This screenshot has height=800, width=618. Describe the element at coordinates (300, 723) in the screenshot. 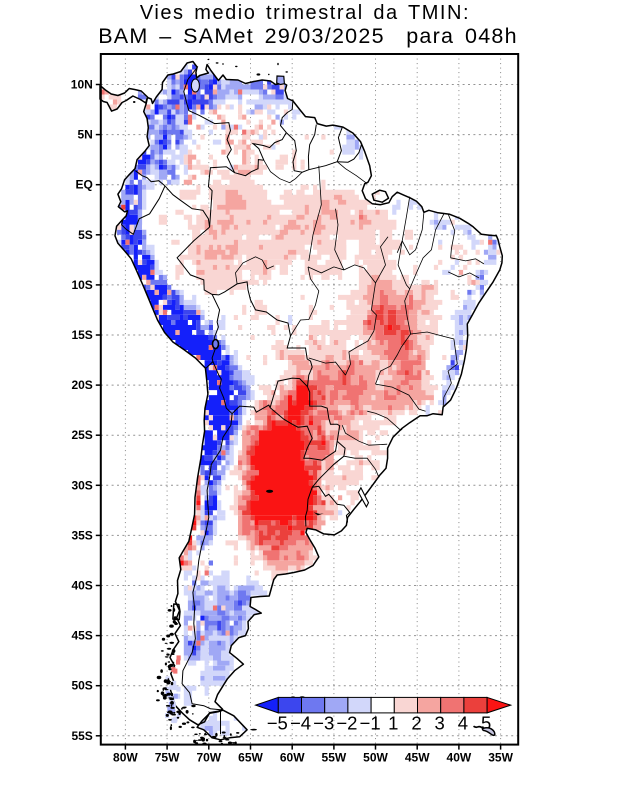

I see `svg-text: −4` at that location.